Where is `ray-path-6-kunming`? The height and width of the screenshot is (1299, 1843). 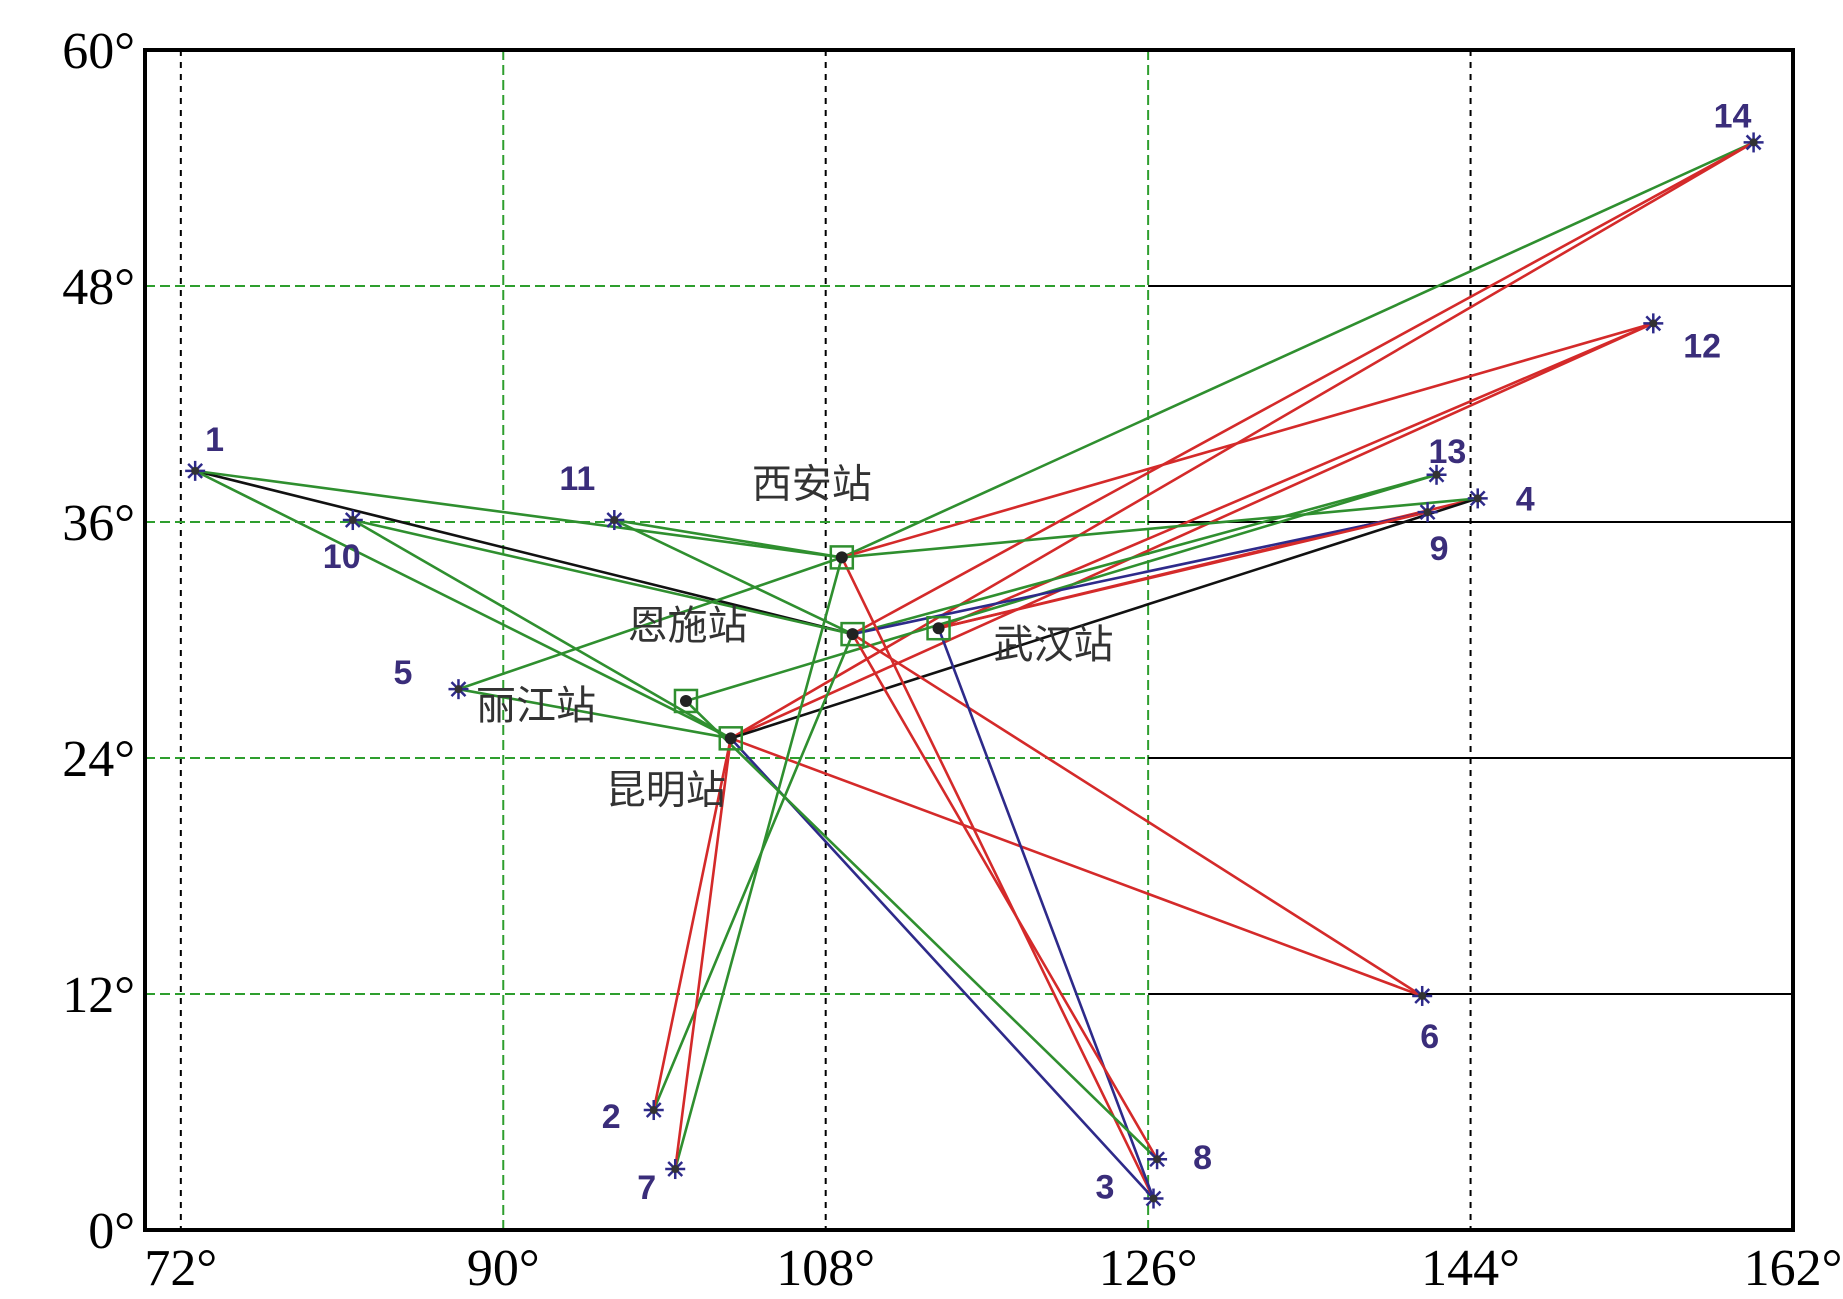 ray-path-6-kunming is located at coordinates (1076, 867).